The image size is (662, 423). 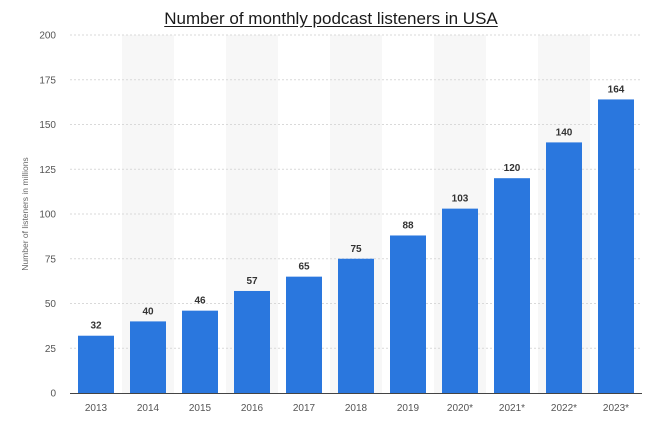 What do you see at coordinates (200, 408) in the screenshot?
I see `x-tick-label: 2015` at bounding box center [200, 408].